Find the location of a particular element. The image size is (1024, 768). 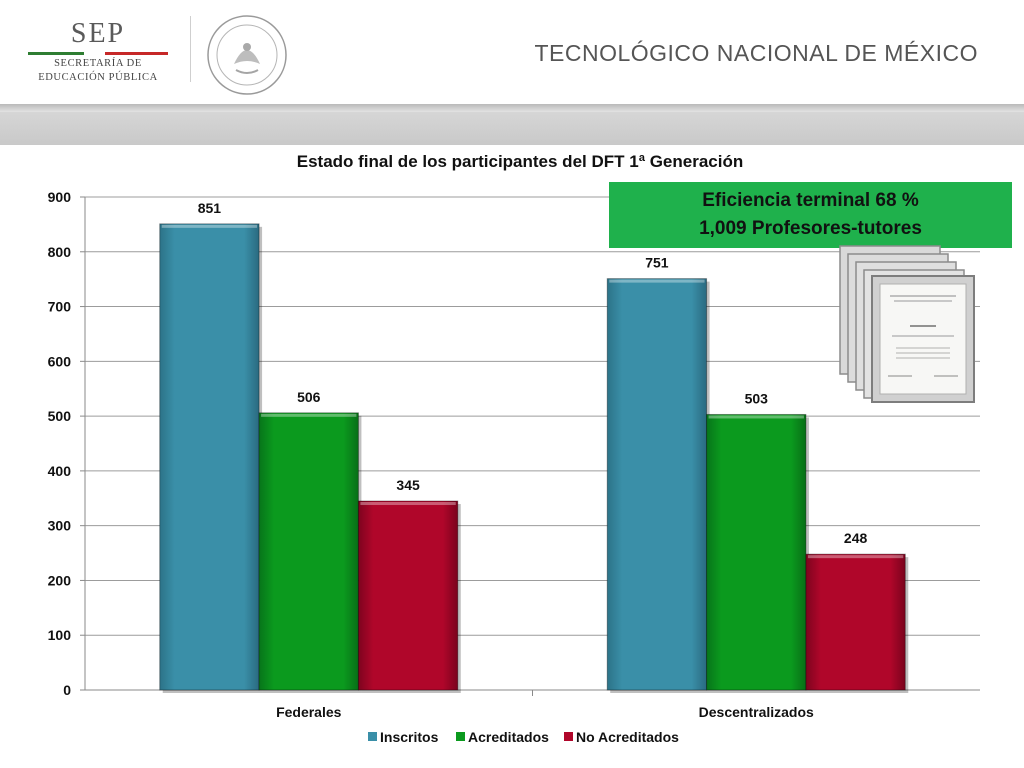

sep-tricolor-line is located at coordinates (98, 53).